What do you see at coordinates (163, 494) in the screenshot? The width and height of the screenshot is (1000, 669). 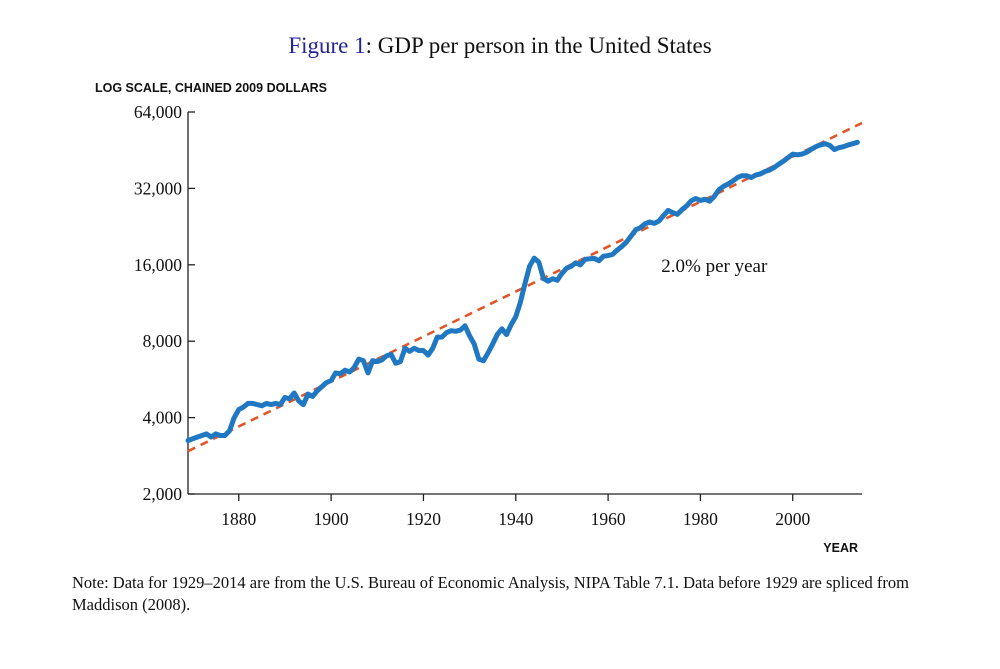 I see `y-tick-label: 2,000` at bounding box center [163, 494].